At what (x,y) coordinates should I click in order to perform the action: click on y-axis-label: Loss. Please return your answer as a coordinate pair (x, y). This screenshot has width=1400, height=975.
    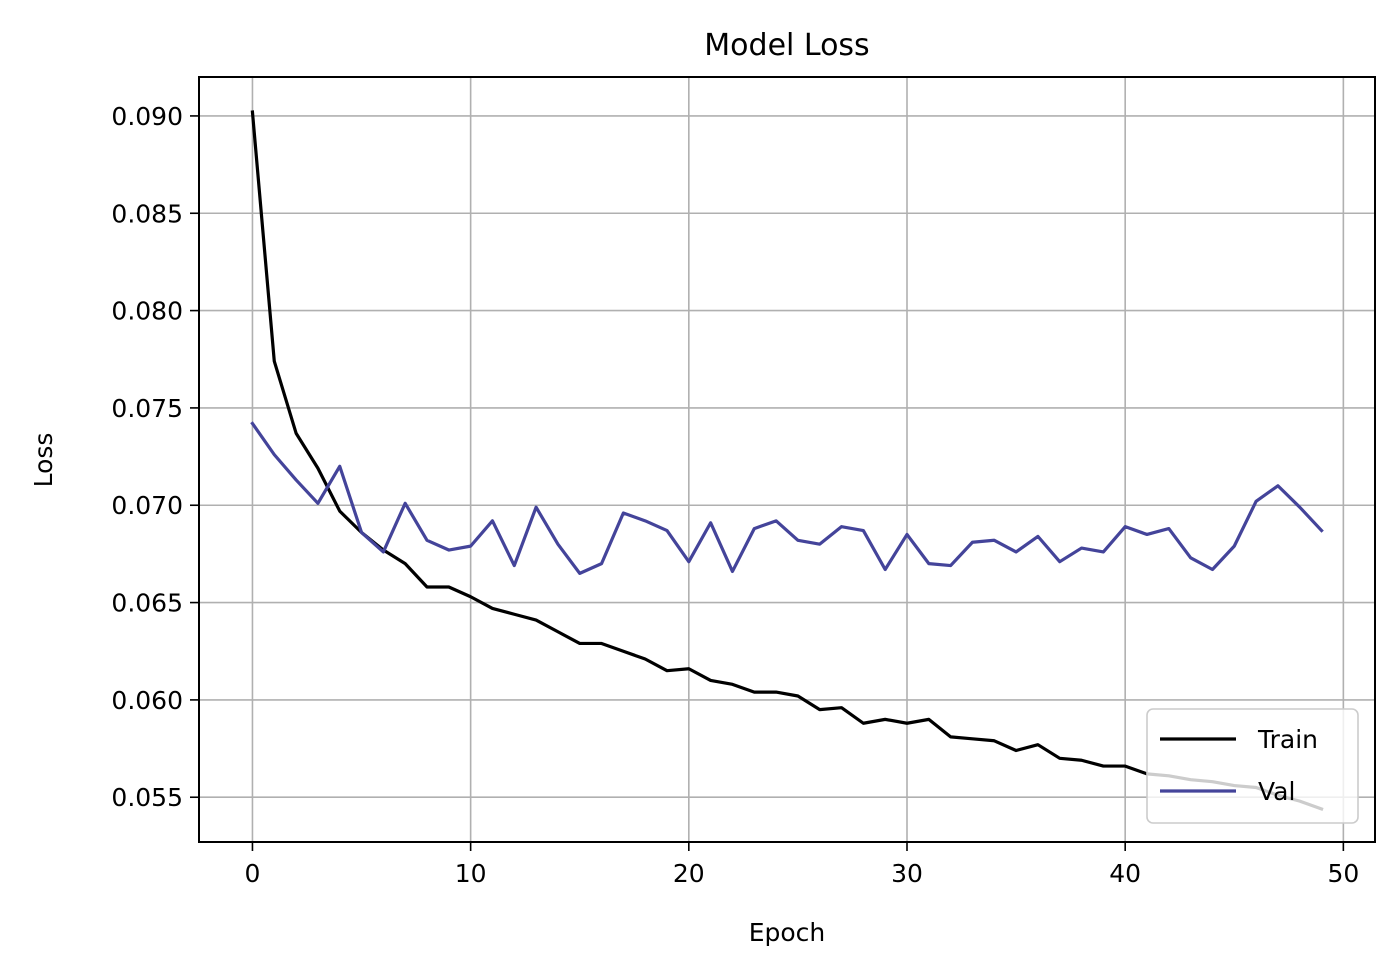
    Looking at the image, I should click on (43, 460).